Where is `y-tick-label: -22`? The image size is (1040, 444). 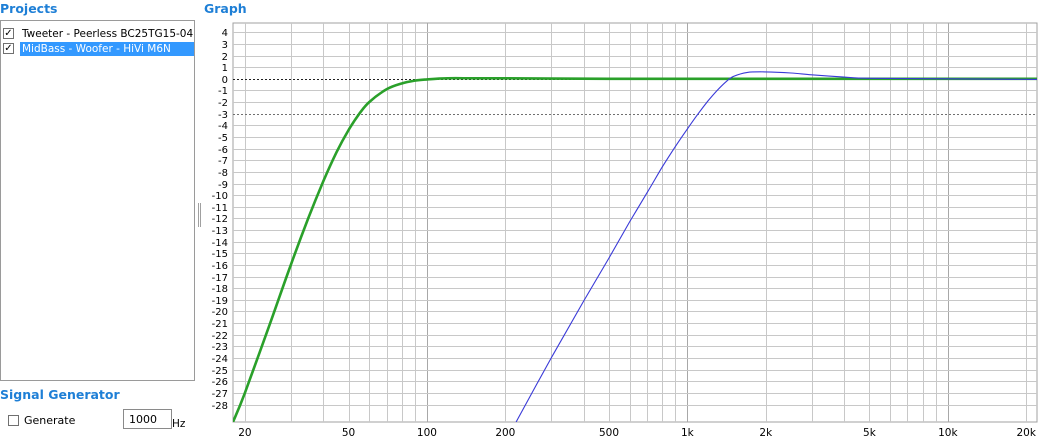
y-tick-label: -22 is located at coordinates (220, 336).